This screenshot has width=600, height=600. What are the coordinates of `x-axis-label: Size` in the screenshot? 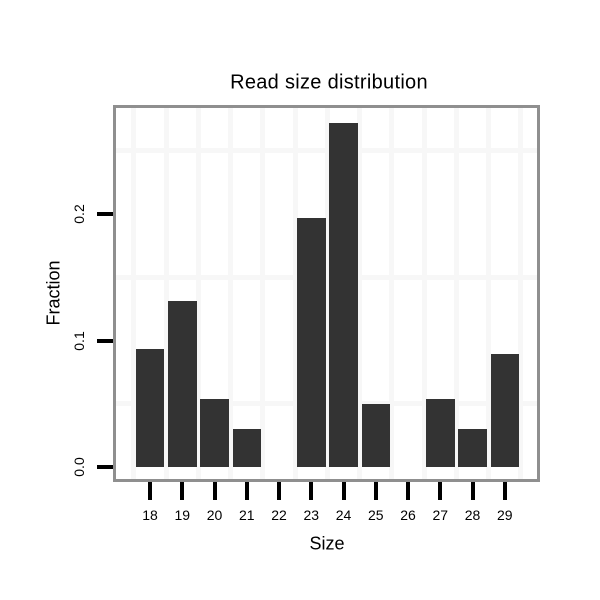 It's located at (327, 543).